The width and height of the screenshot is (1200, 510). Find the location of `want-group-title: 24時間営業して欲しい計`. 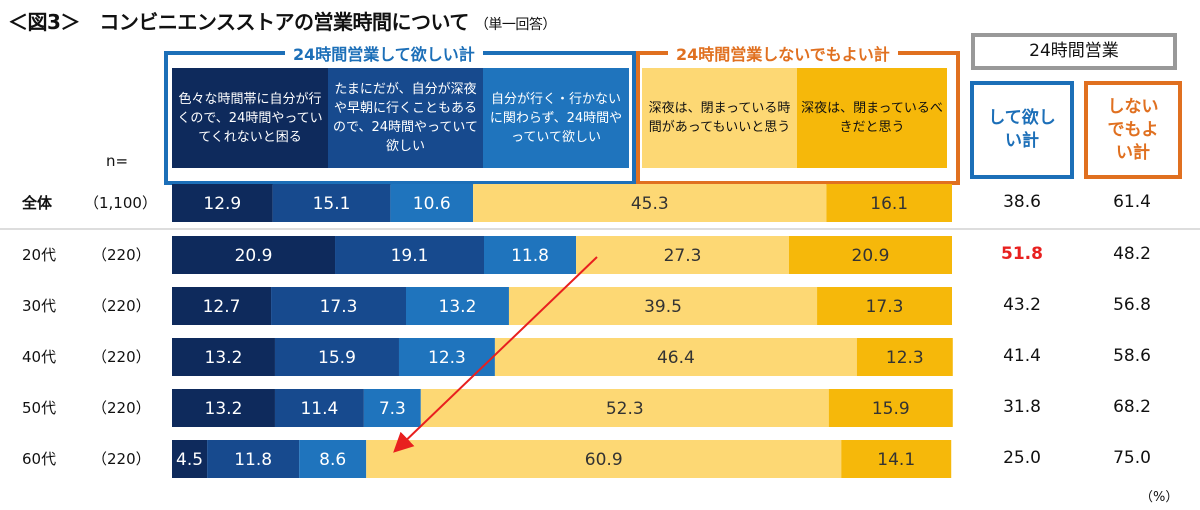

want-group-title: 24時間営業して欲しい計 is located at coordinates (384, 53).